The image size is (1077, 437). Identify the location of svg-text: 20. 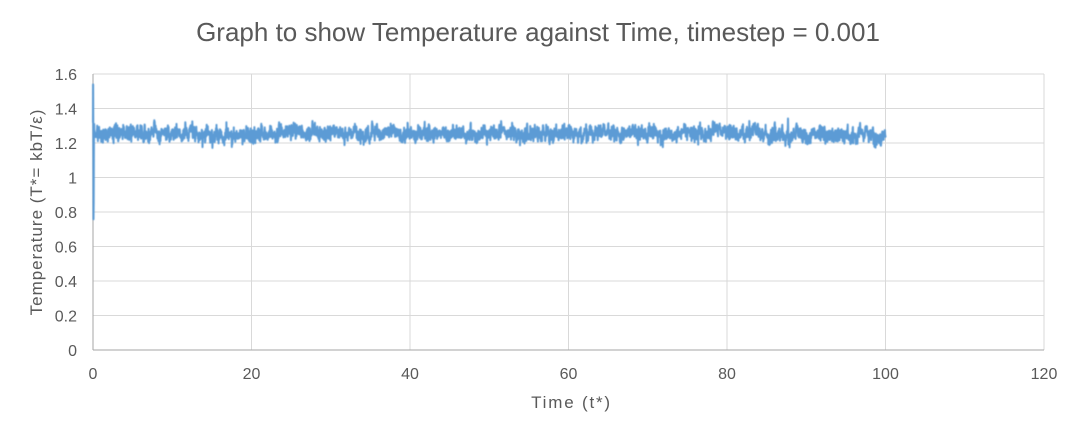
(252, 374).